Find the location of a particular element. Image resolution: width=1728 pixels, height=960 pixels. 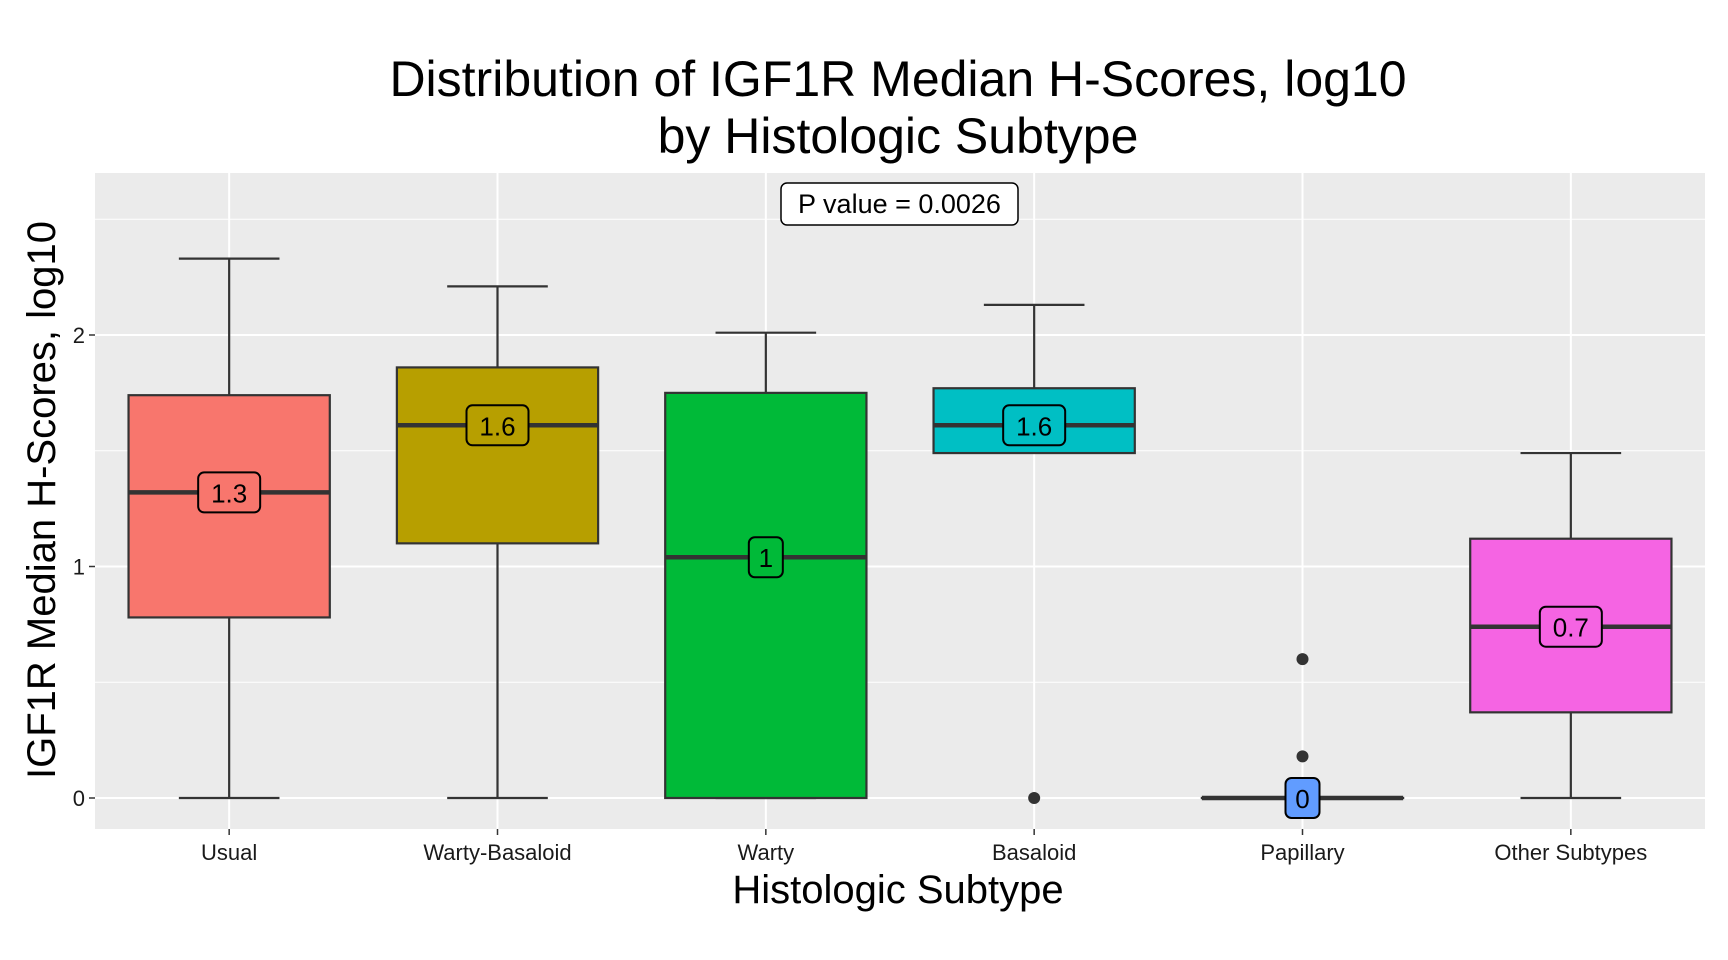

median-label: 1.3 is located at coordinates (229, 493).